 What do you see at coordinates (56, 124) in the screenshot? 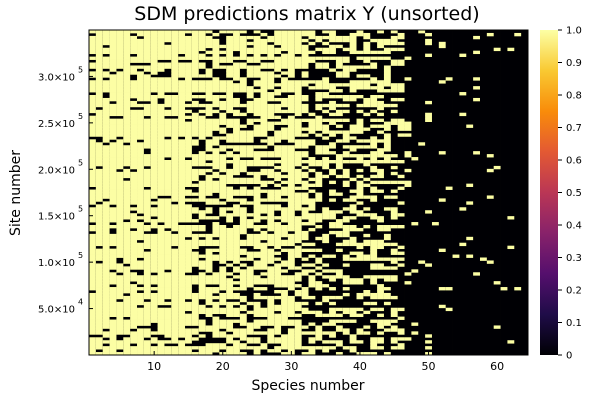
I see `y-tick-mantissa: 2.5×10` at bounding box center [56, 124].